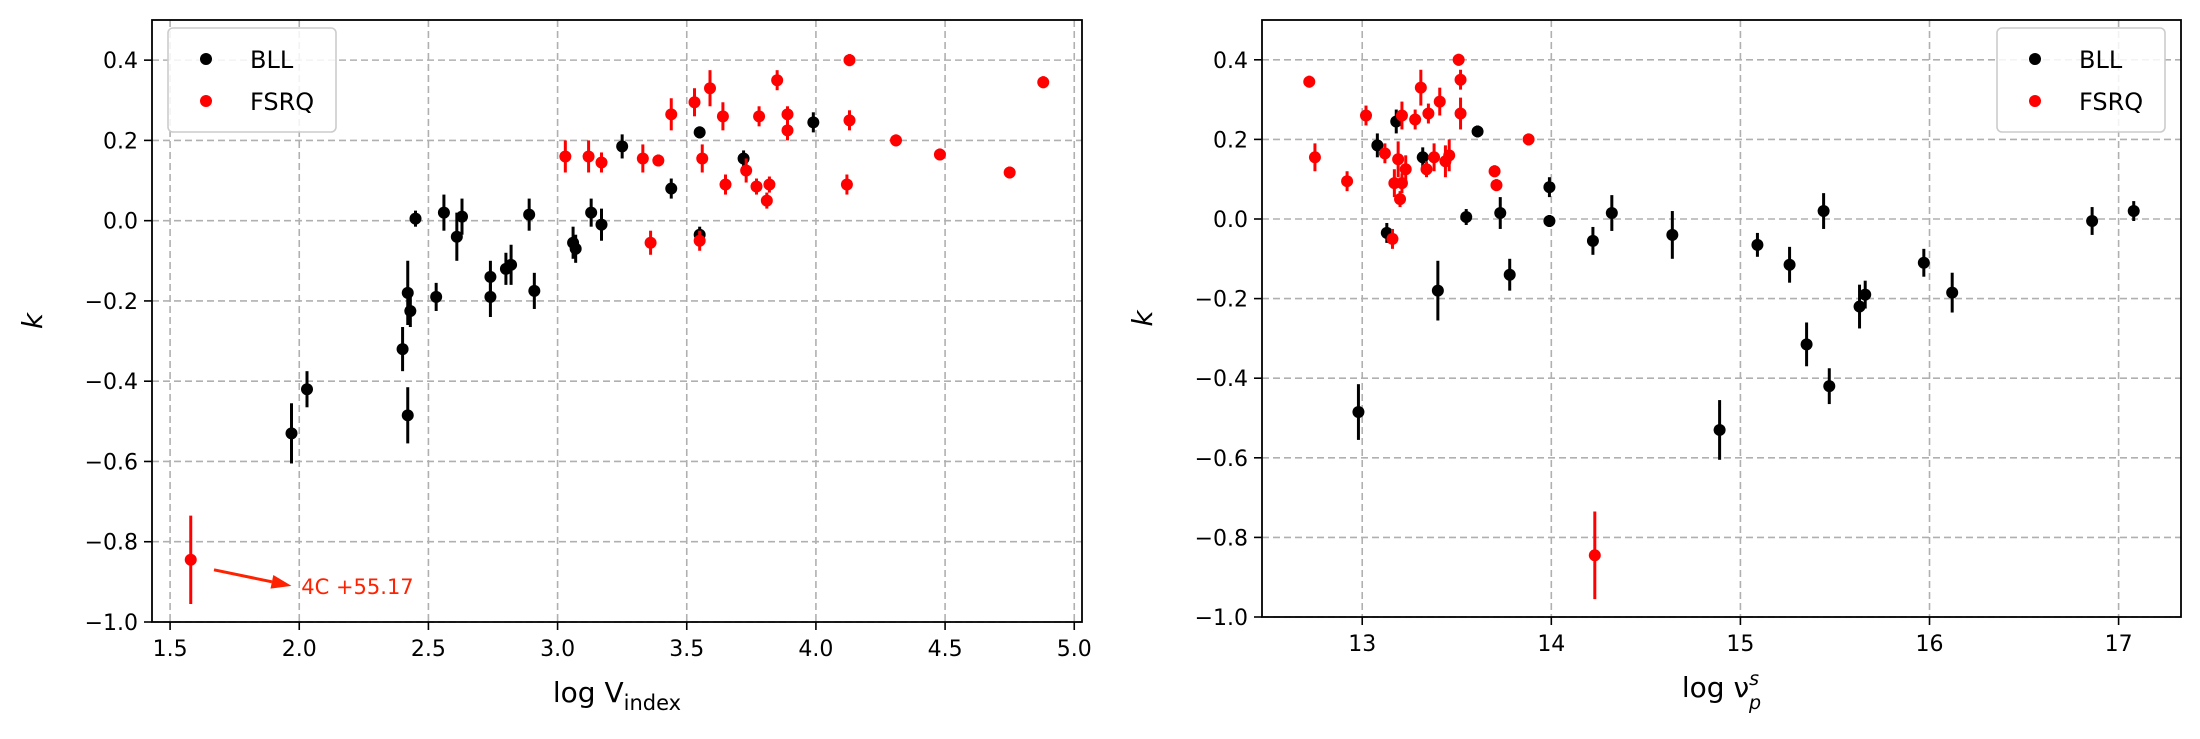 The height and width of the screenshot is (739, 2200). What do you see at coordinates (1452, 326) in the screenshot?
I see `series-fsrq` at bounding box center [1452, 326].